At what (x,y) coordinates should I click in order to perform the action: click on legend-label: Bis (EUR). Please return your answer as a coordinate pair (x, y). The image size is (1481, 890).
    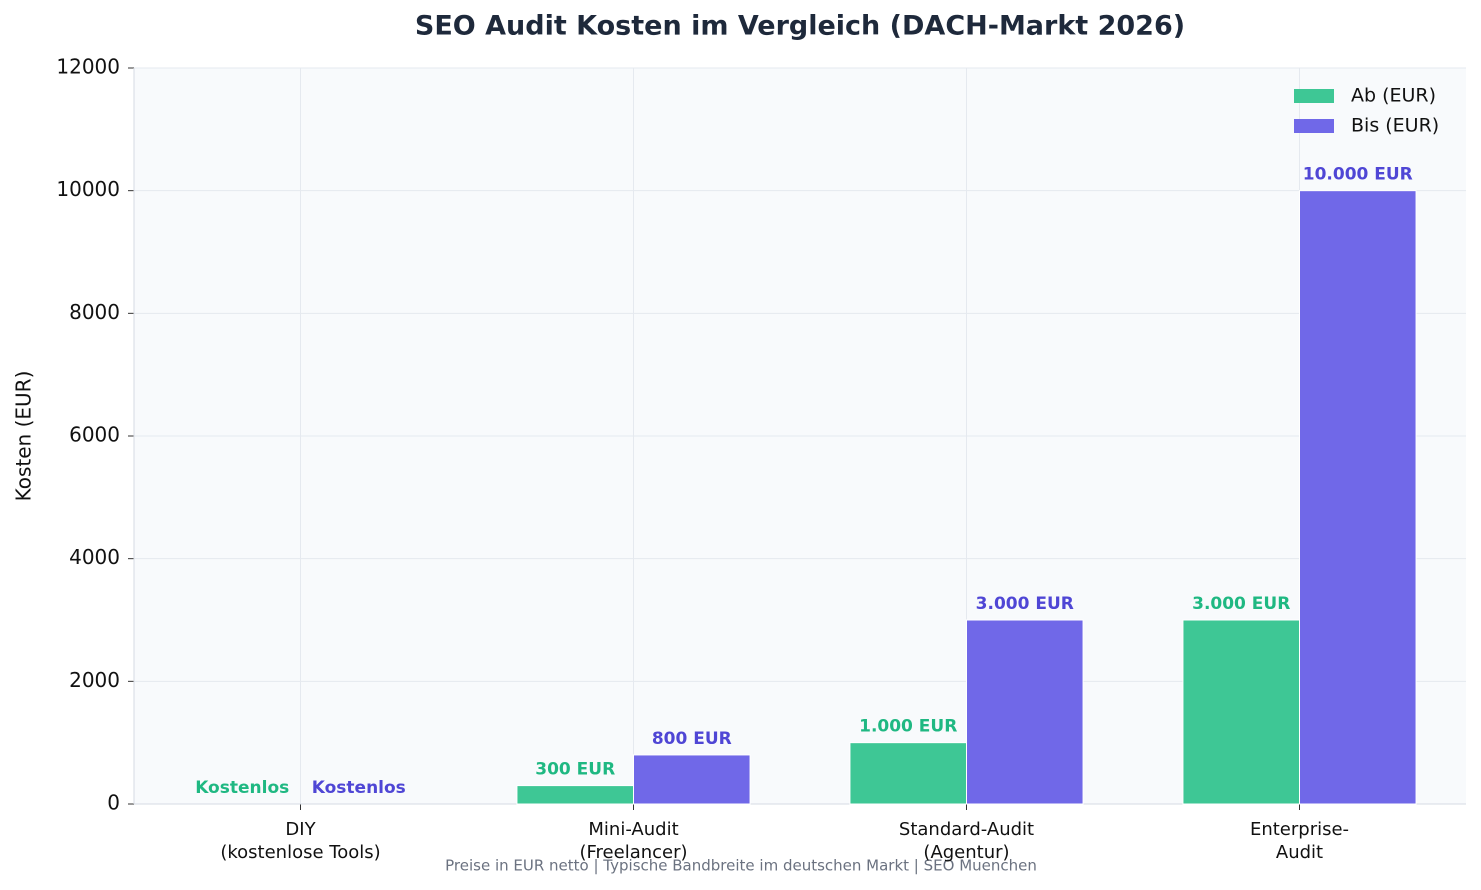
    Looking at the image, I should click on (1395, 126).